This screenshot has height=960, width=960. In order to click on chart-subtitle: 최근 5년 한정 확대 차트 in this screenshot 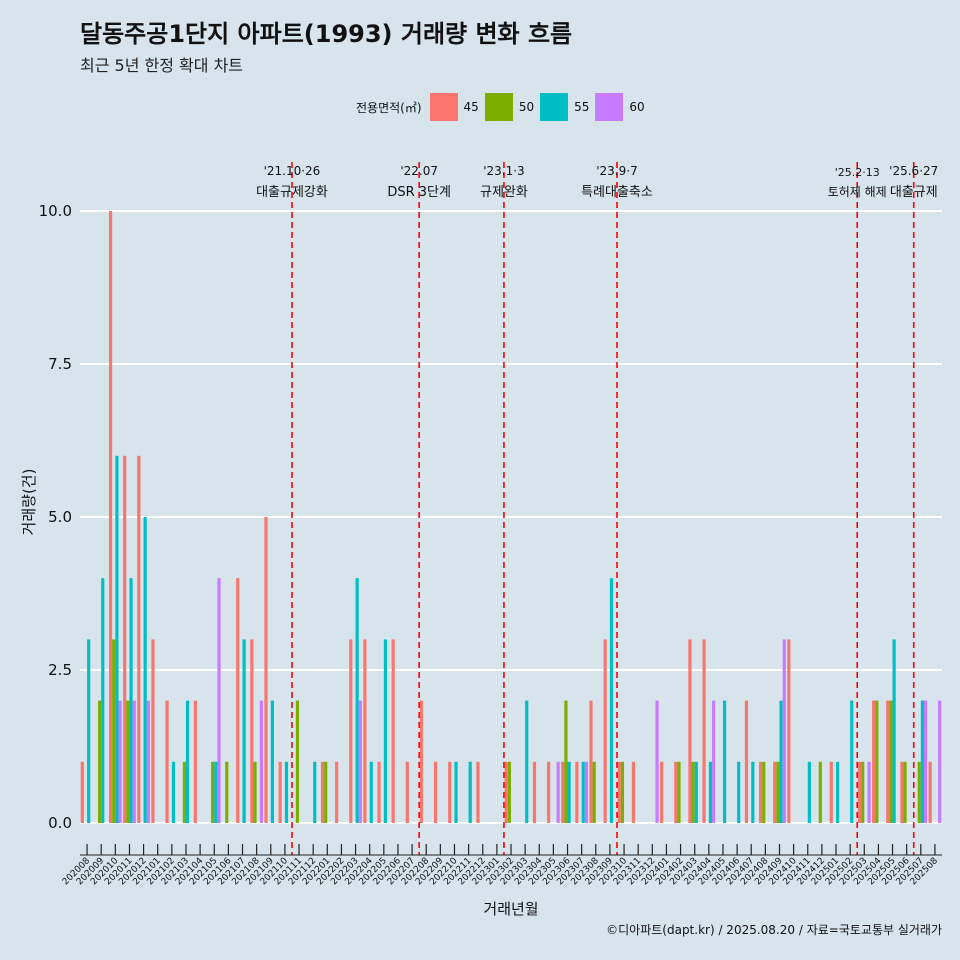, I will do `click(162, 65)`.